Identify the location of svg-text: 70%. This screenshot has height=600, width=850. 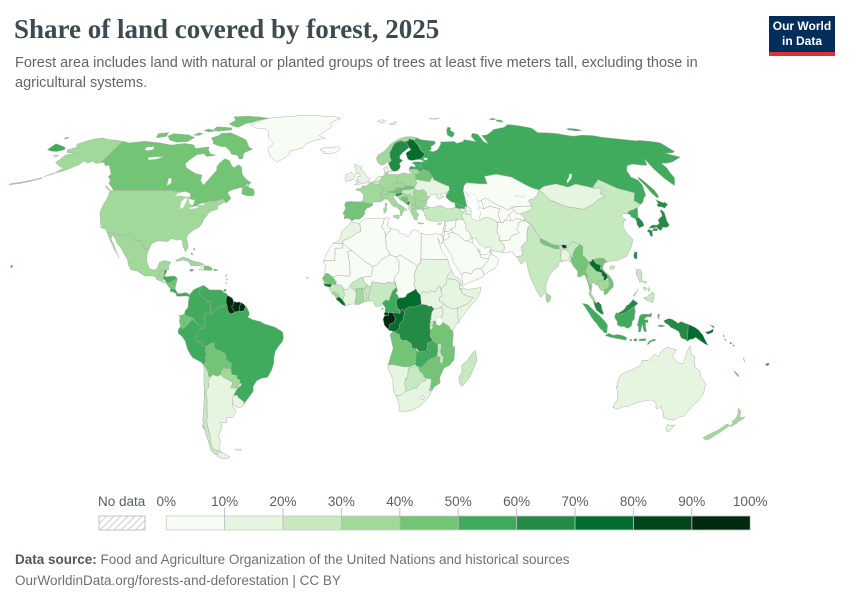
(574, 501).